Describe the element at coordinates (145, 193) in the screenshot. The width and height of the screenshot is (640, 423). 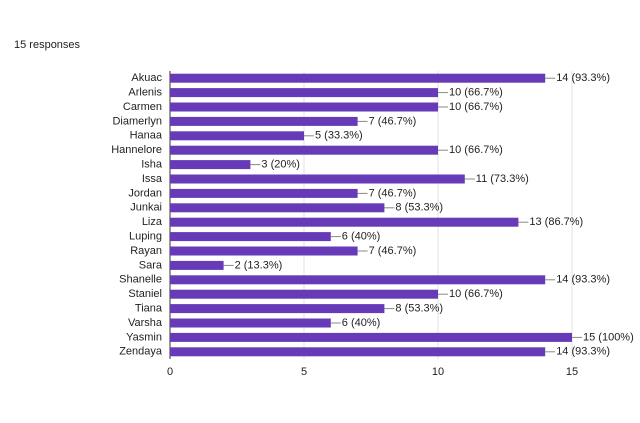
I see `y-tick-label: Jordan` at that location.